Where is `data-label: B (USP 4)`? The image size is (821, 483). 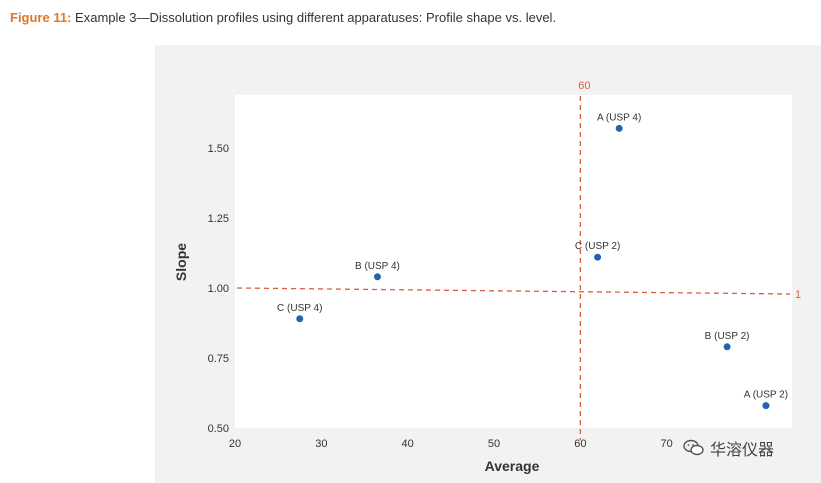 data-label: B (USP 4) is located at coordinates (377, 266).